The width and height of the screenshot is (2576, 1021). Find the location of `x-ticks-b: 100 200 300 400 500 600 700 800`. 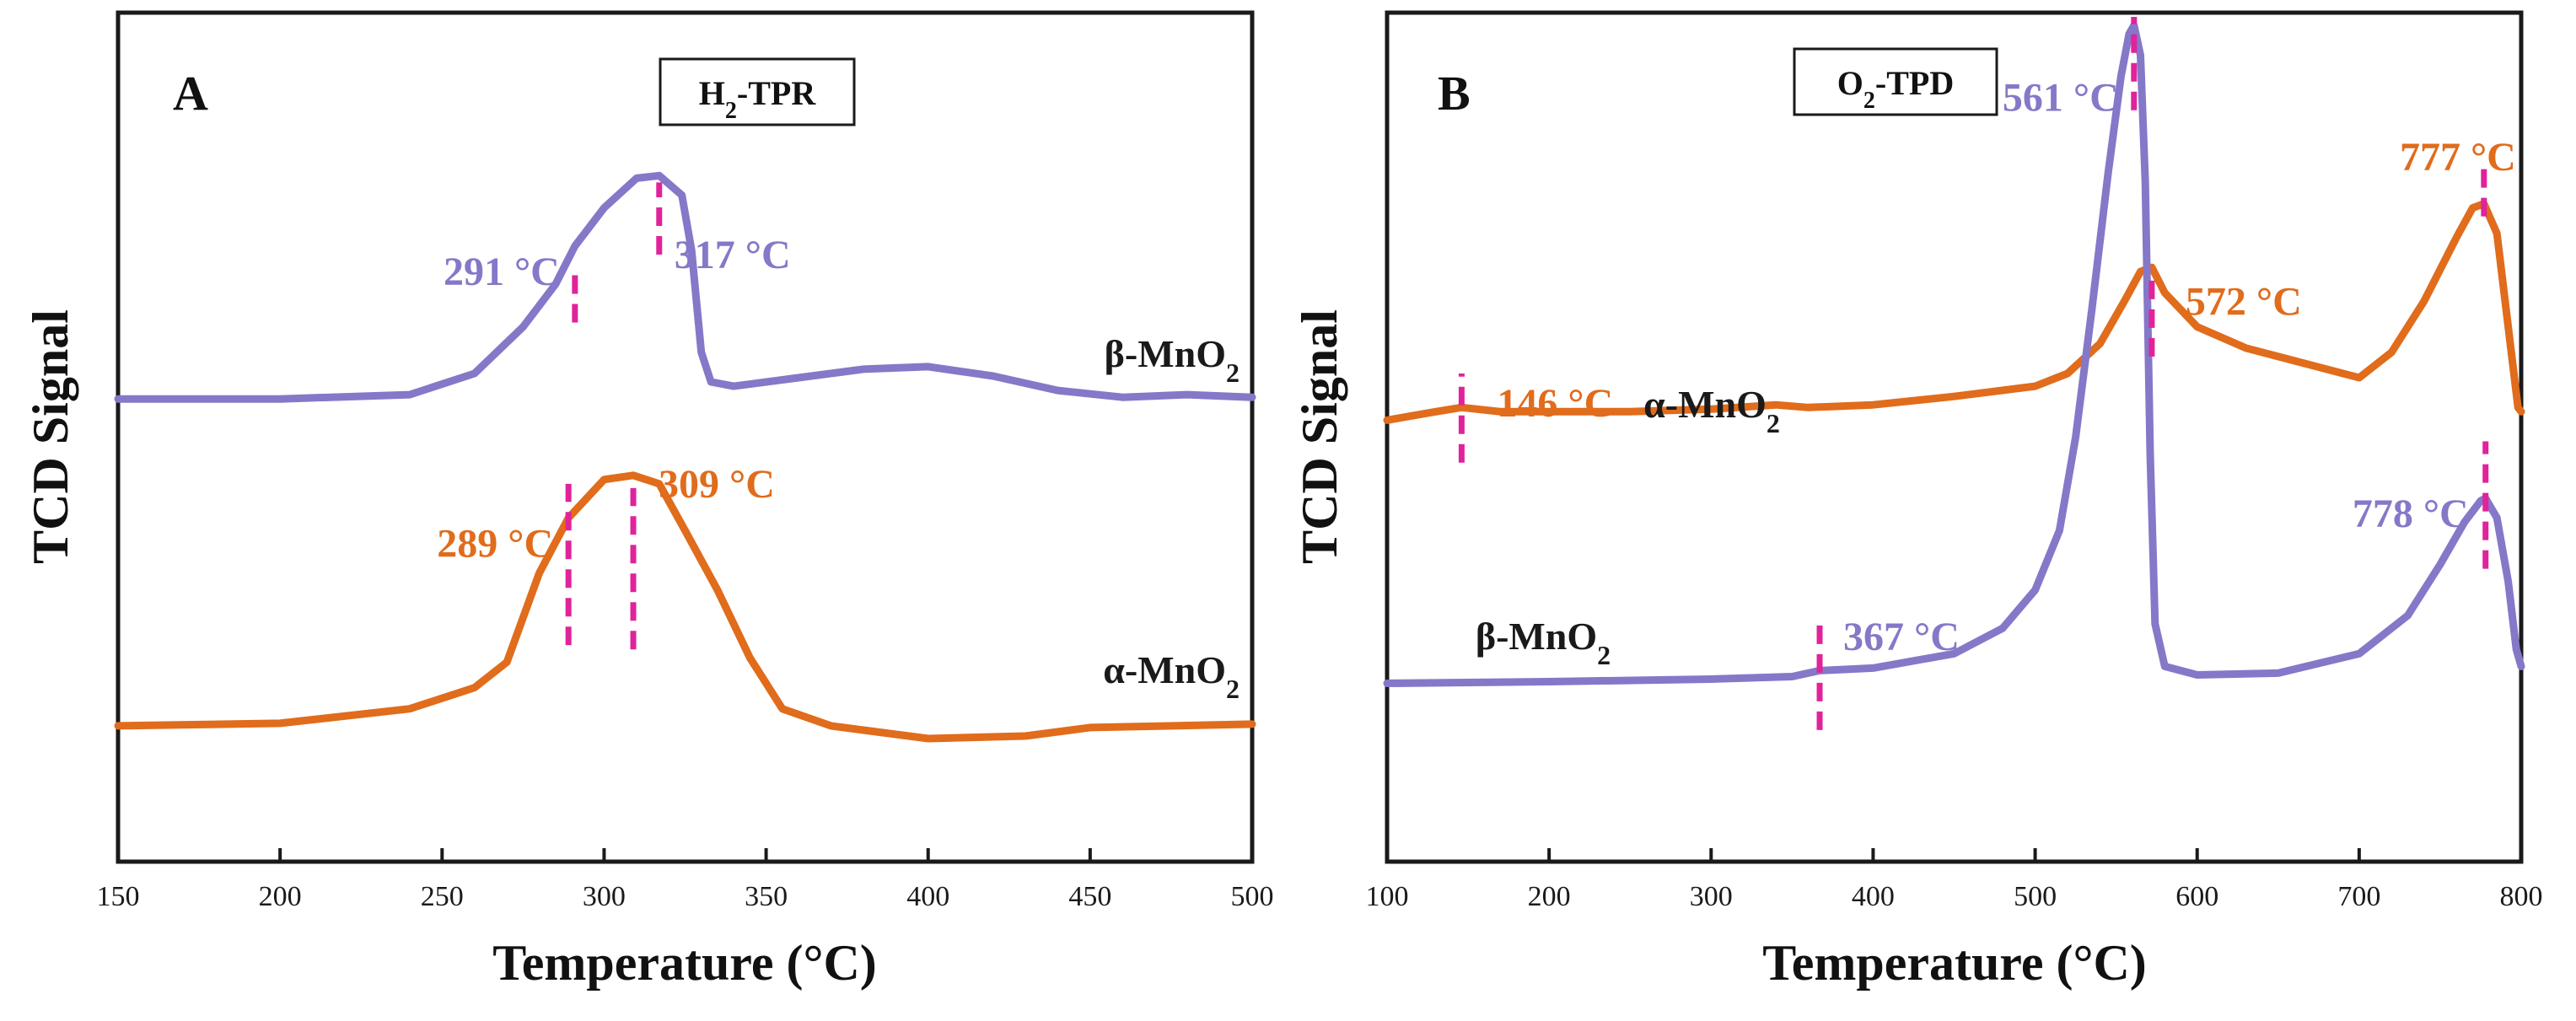

x-ticks-b: 100 200 300 400 500 600 700 800 is located at coordinates (1954, 880).